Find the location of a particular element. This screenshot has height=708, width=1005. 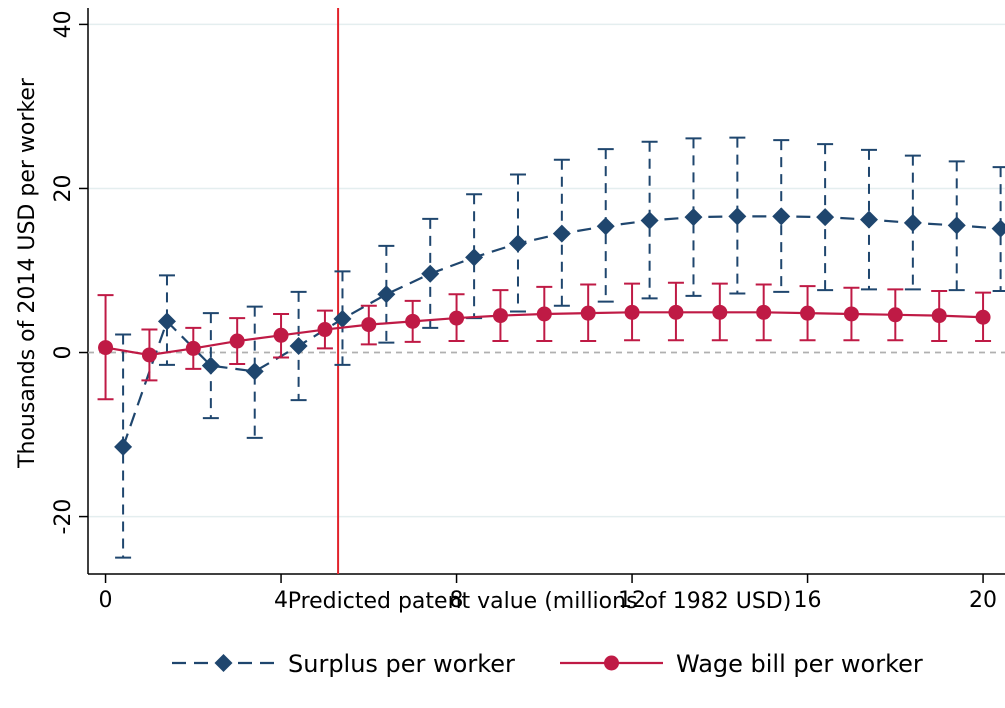

legend: Surplus per worker Wage bill per worker is located at coordinates (547, 664).